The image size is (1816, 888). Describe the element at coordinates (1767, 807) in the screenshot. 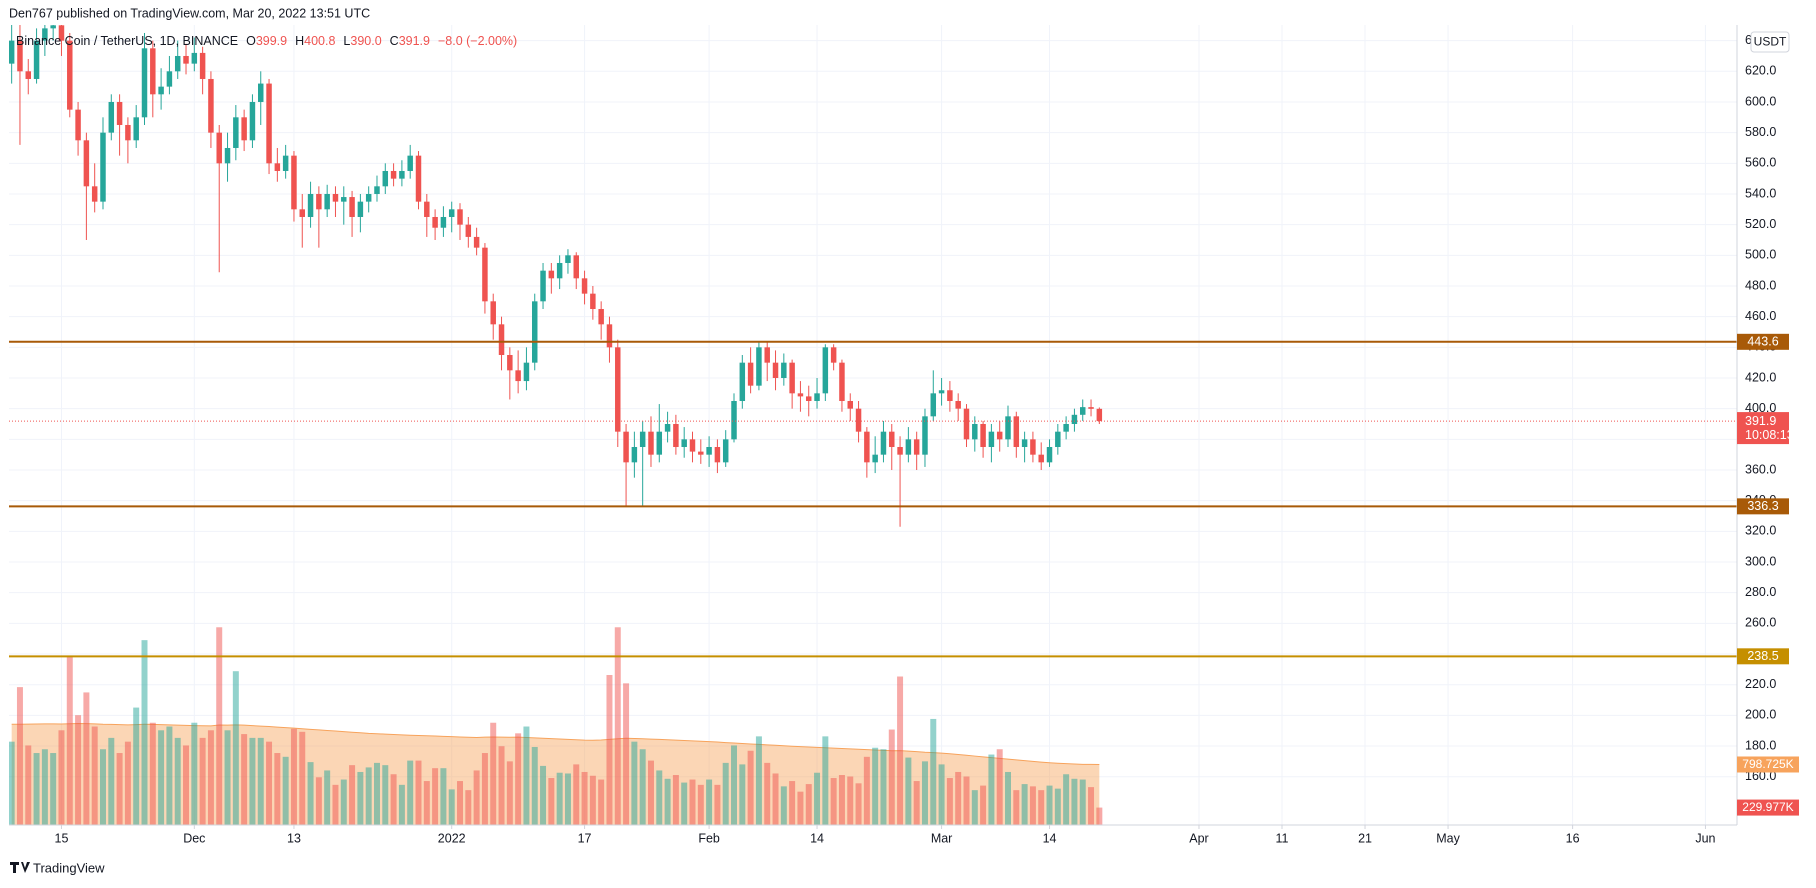

I see `volume-label: 229.977K` at that location.